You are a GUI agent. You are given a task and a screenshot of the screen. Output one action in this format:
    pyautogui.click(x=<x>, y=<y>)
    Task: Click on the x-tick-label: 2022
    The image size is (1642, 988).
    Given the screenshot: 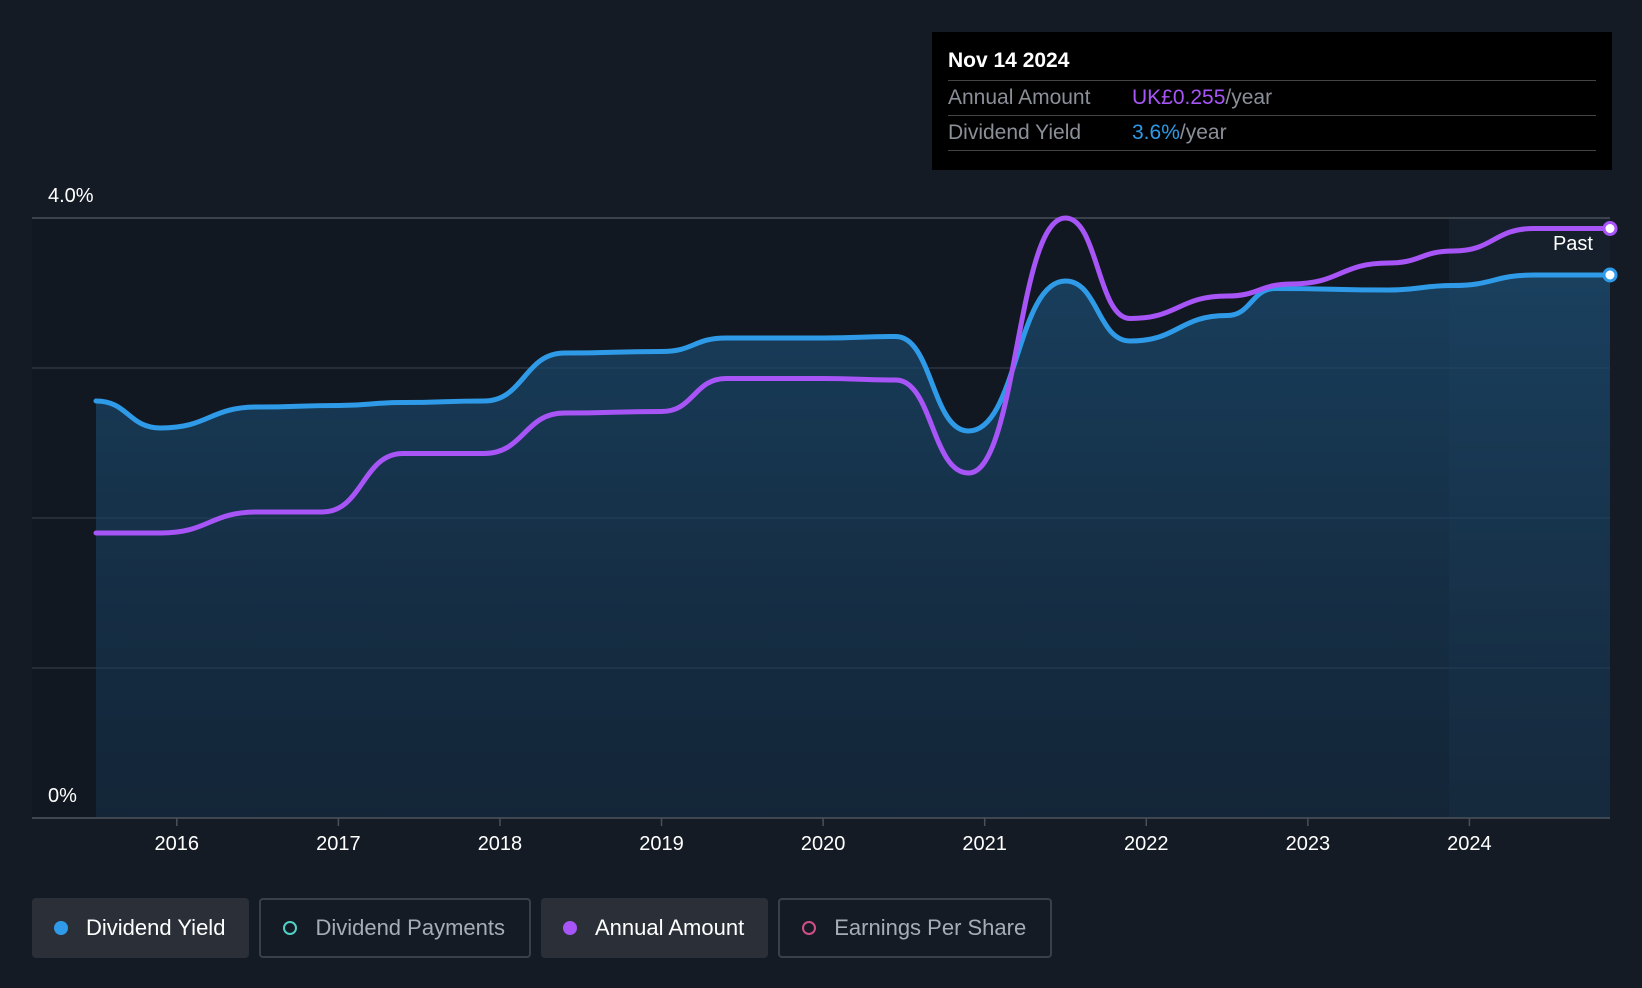 What is the action you would take?
    pyautogui.click(x=1146, y=844)
    